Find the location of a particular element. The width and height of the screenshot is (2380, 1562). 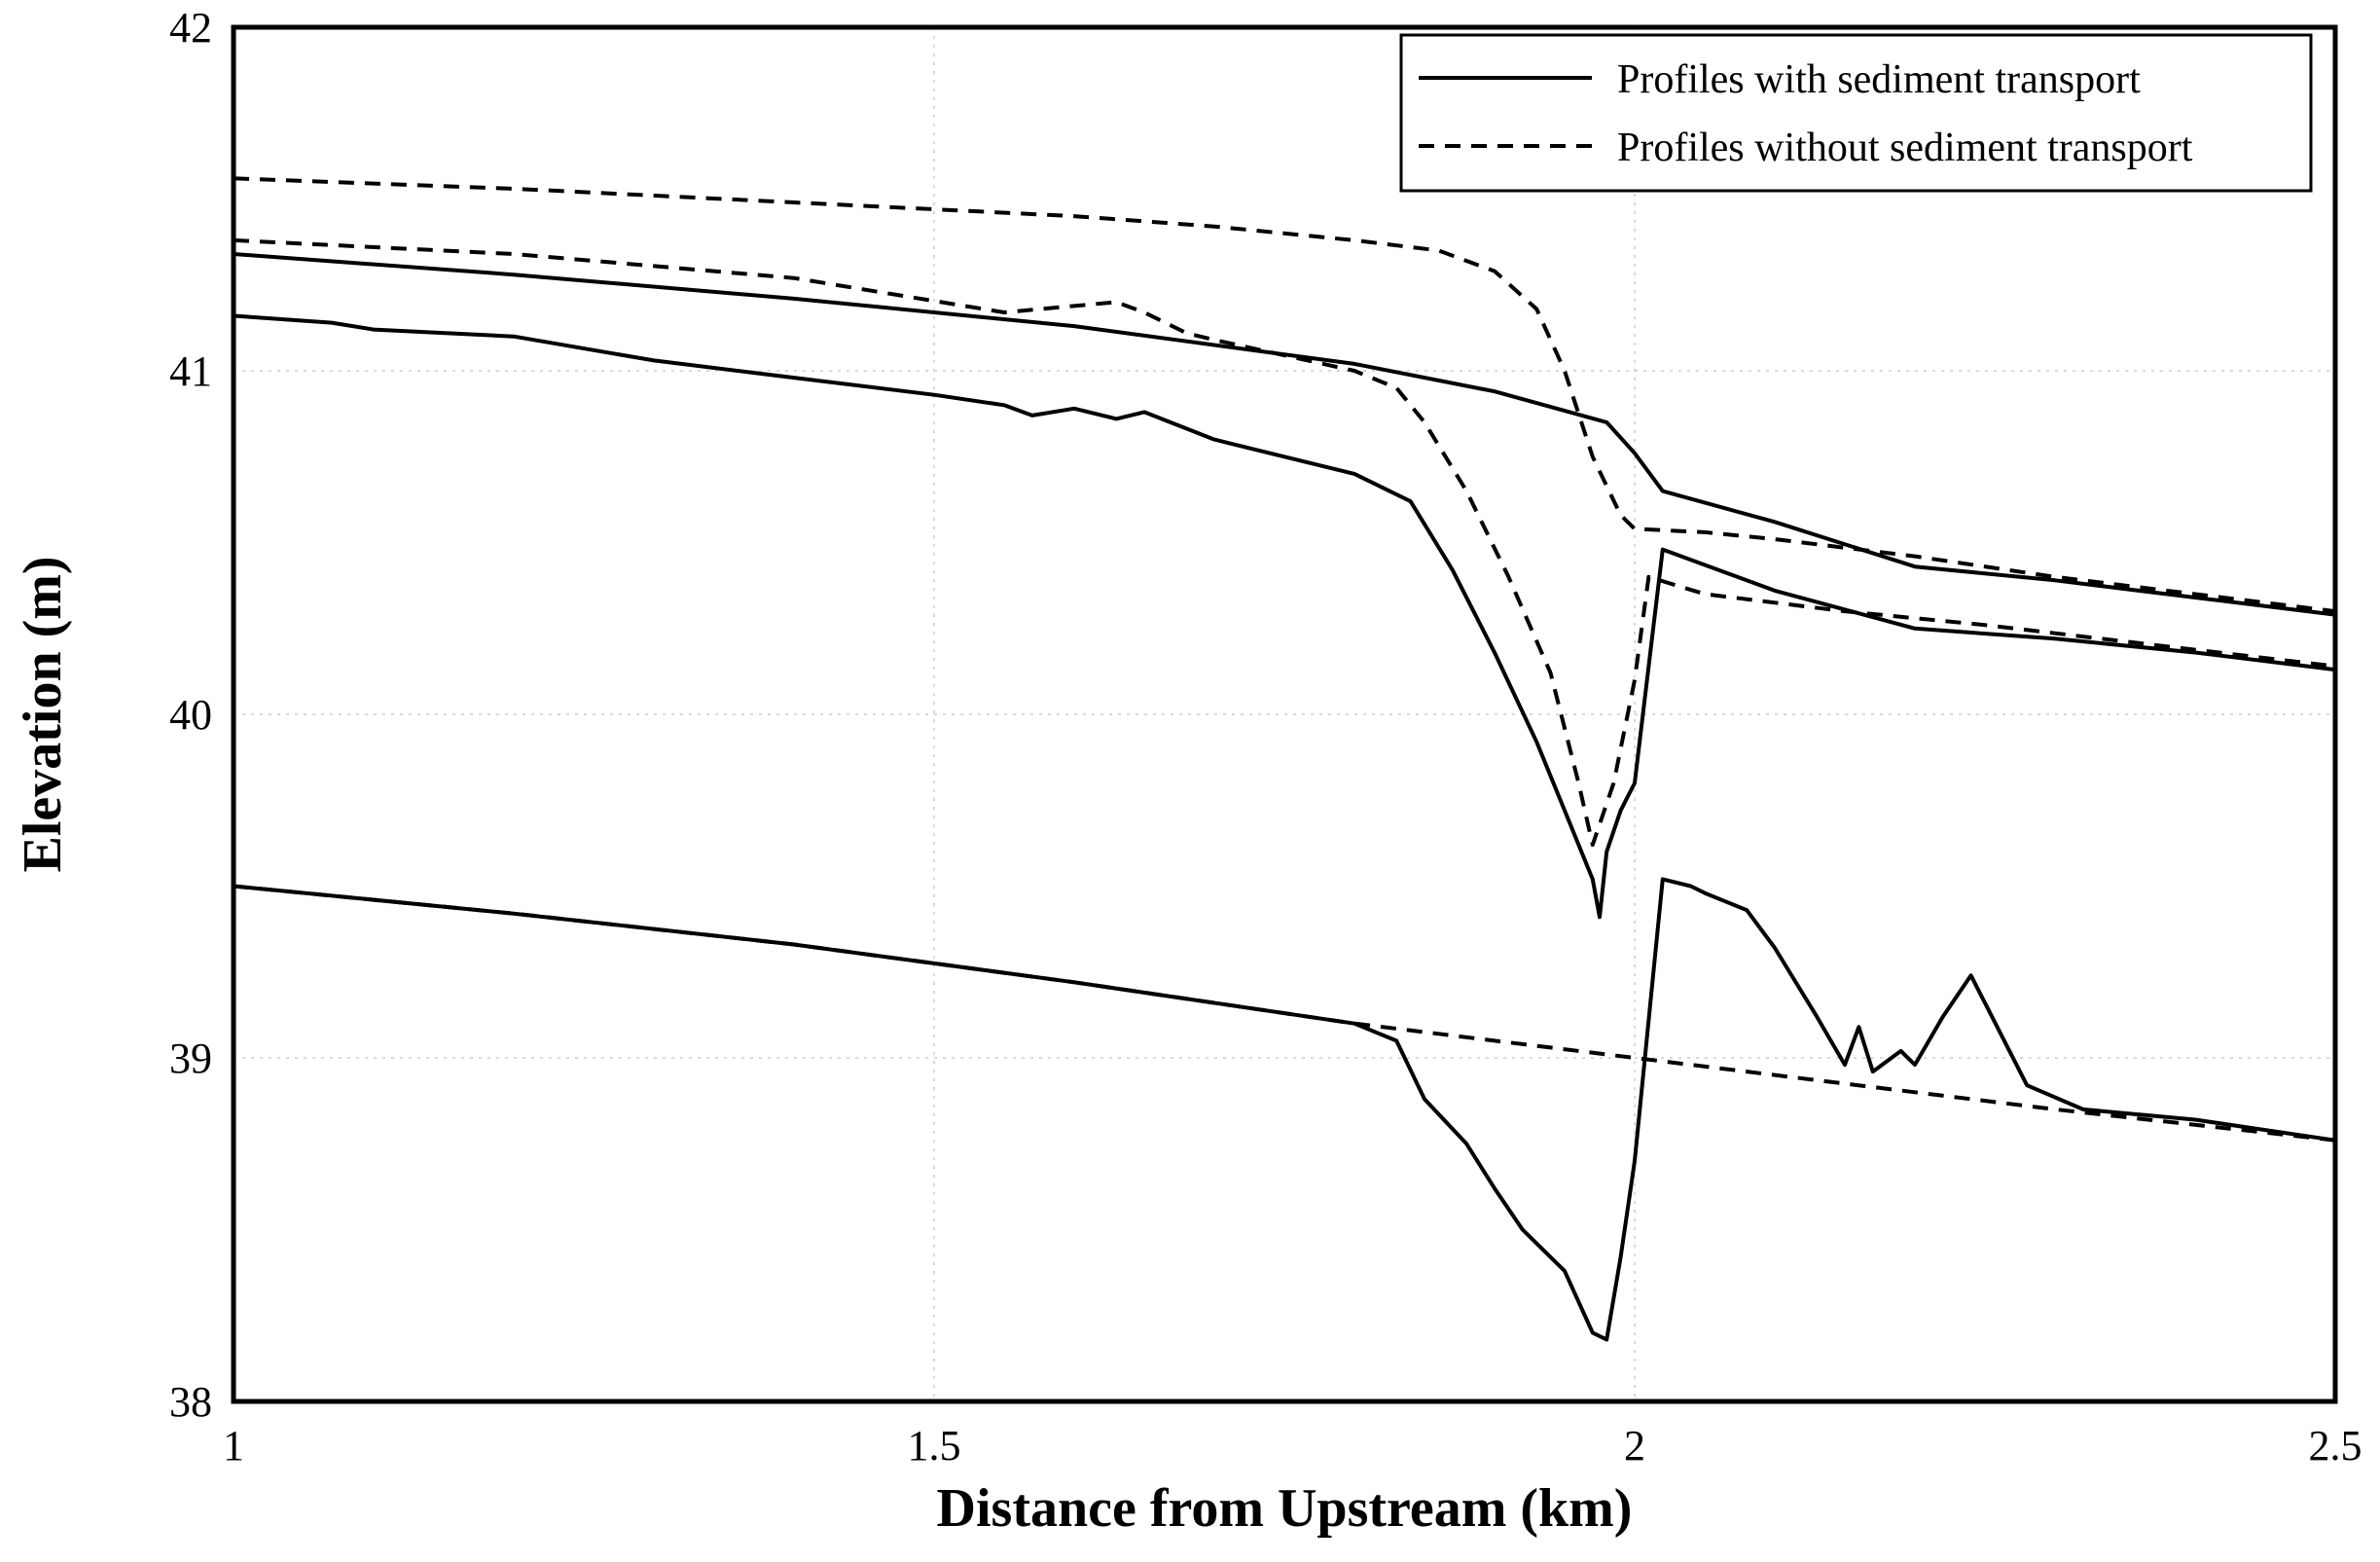

x-axis-label: Distance from Upstream (km) is located at coordinates (1285, 1508).